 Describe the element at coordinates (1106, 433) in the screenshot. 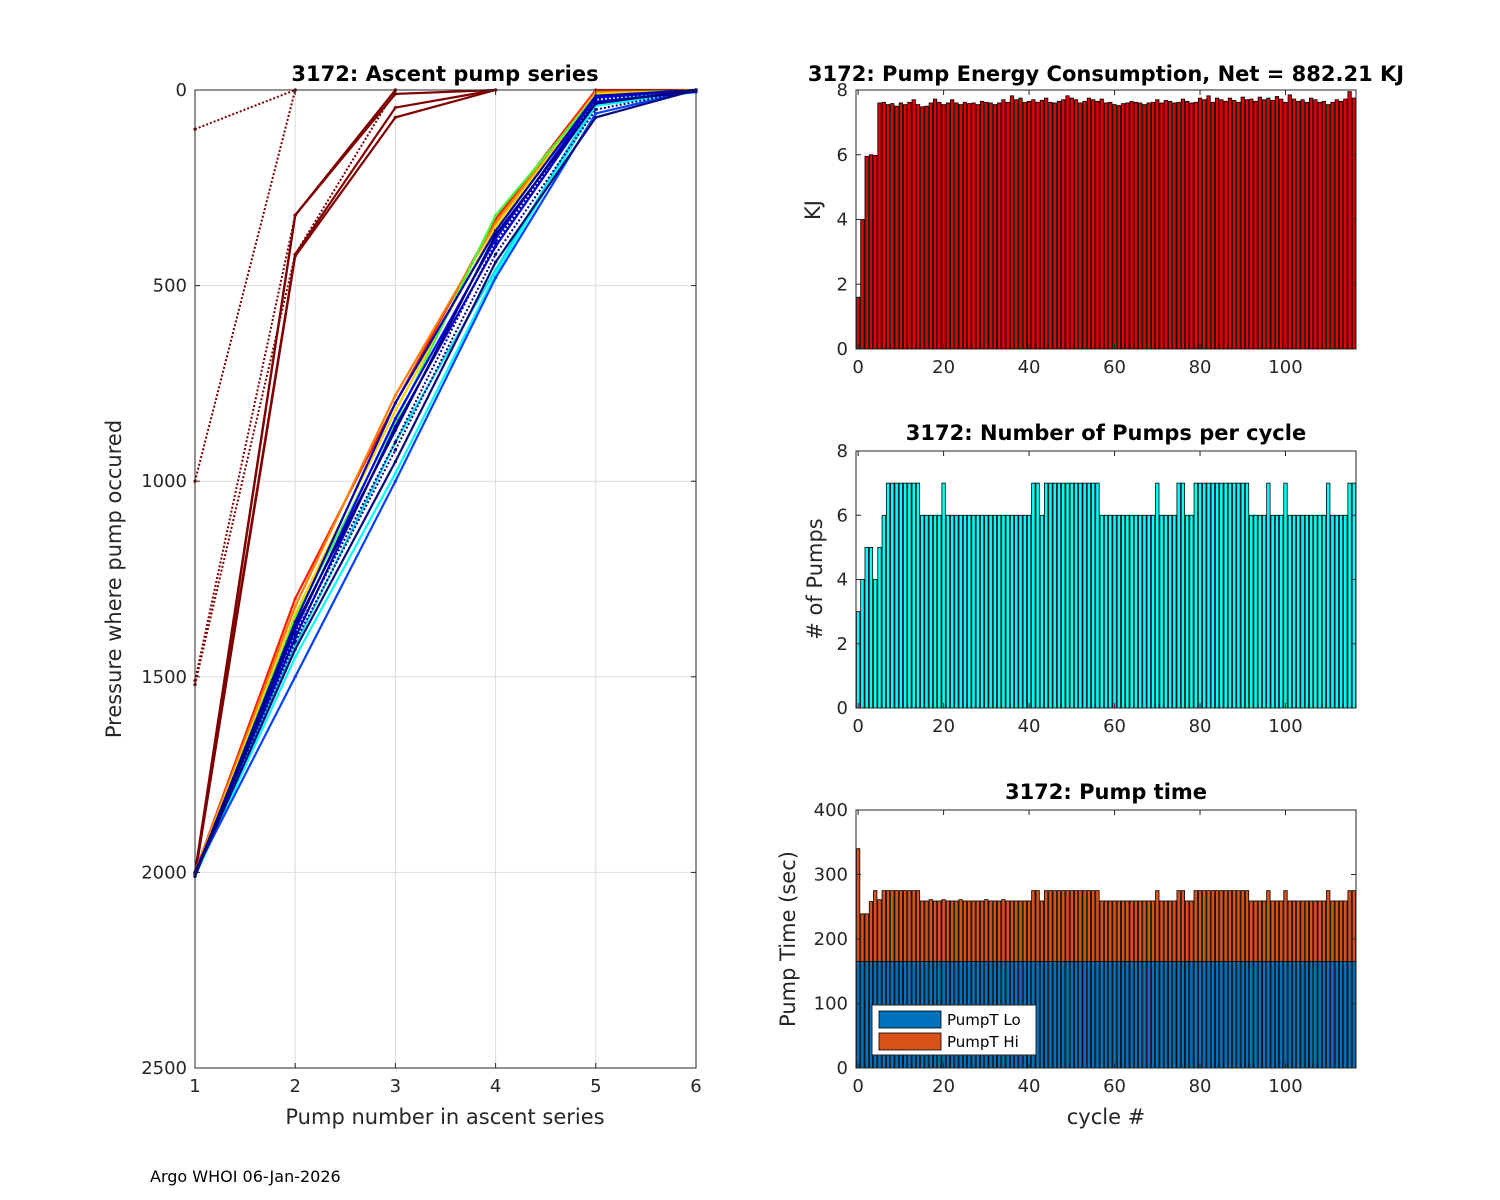

I see `numpumps-title: 3172: Number of Pumps per cycle` at that location.